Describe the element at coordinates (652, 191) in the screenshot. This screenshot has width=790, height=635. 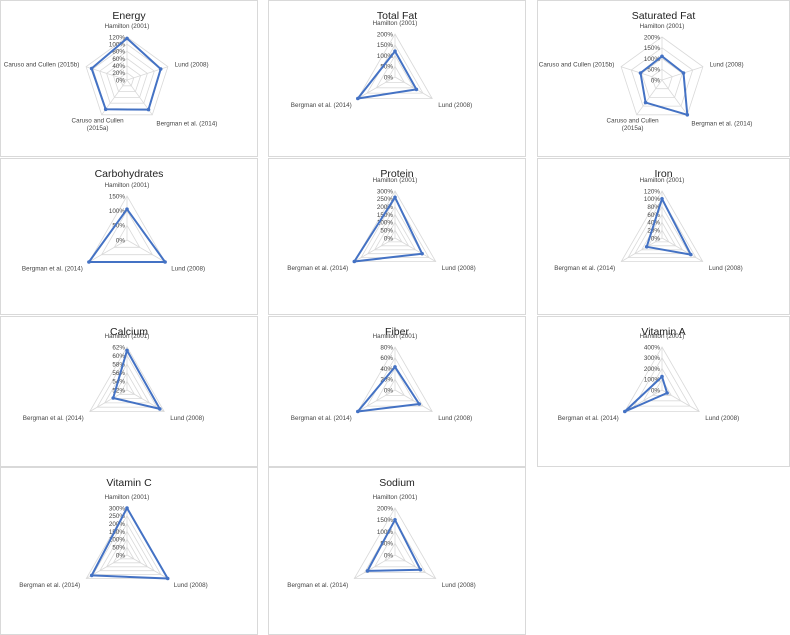
I see `tick-label: 120%` at that location.